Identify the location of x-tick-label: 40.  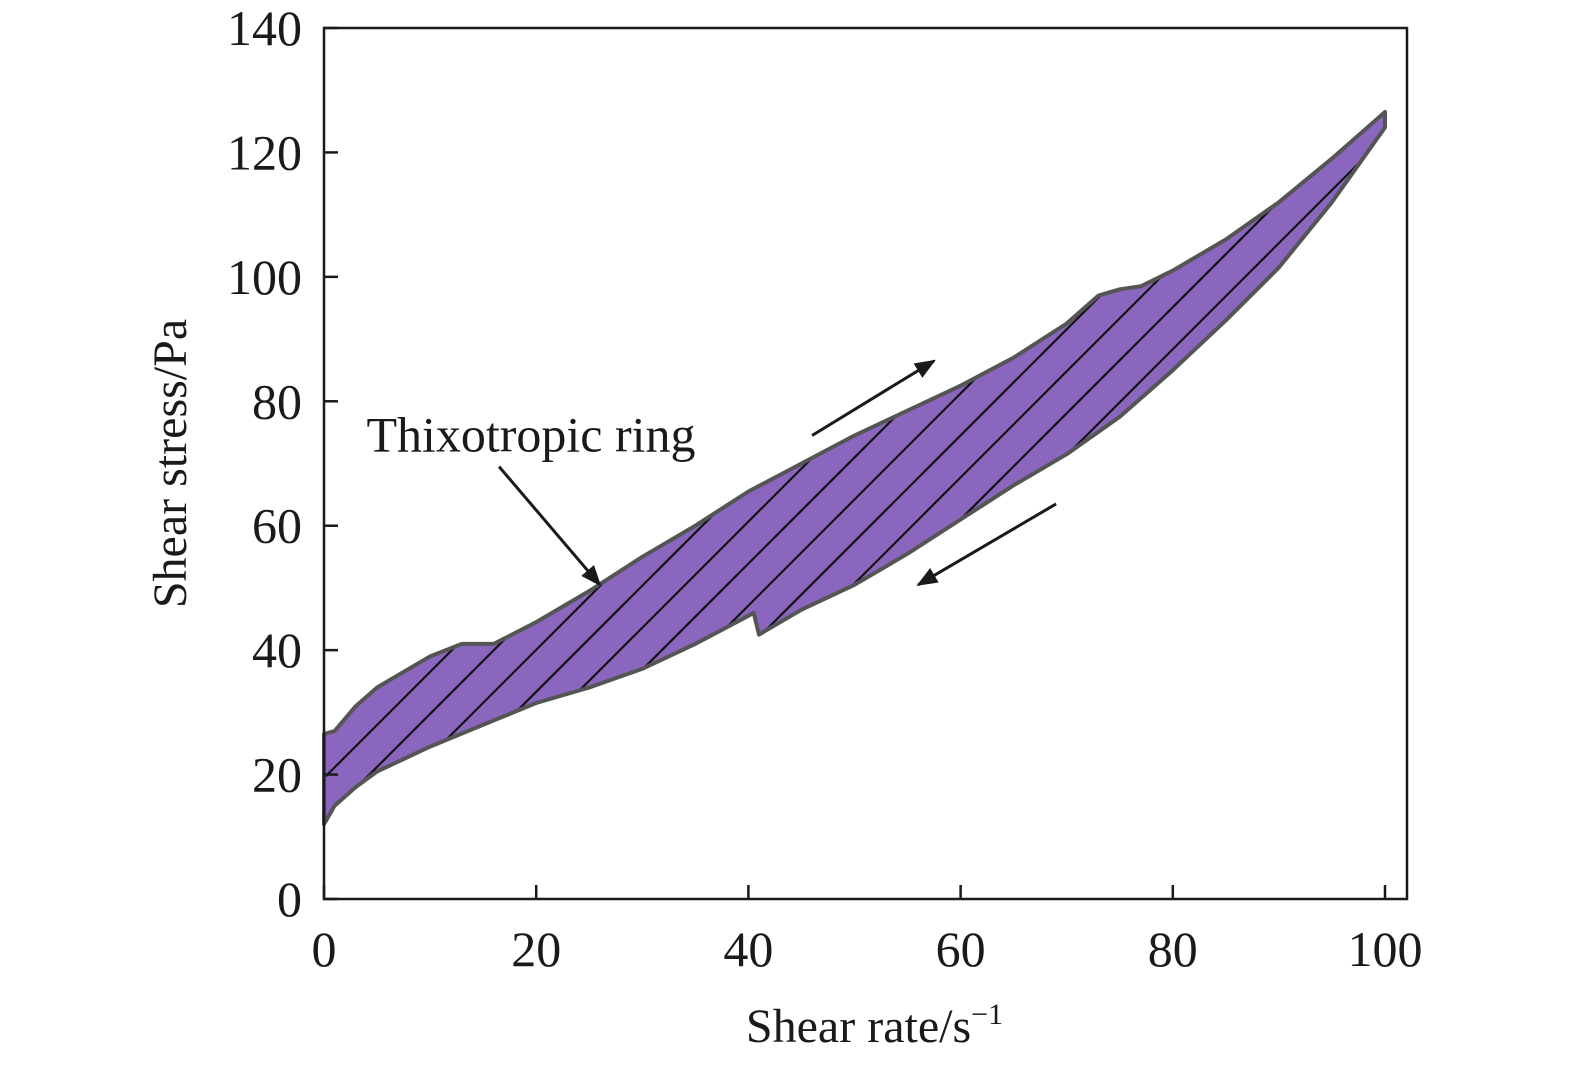
(748, 949).